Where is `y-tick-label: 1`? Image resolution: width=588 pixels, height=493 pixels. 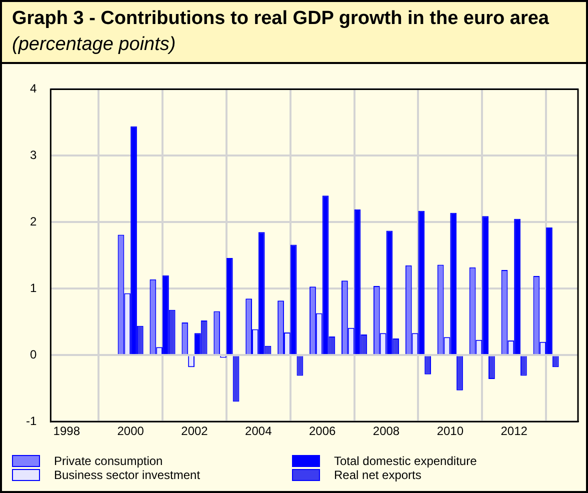 y-tick-label: 1 is located at coordinates (33, 287).